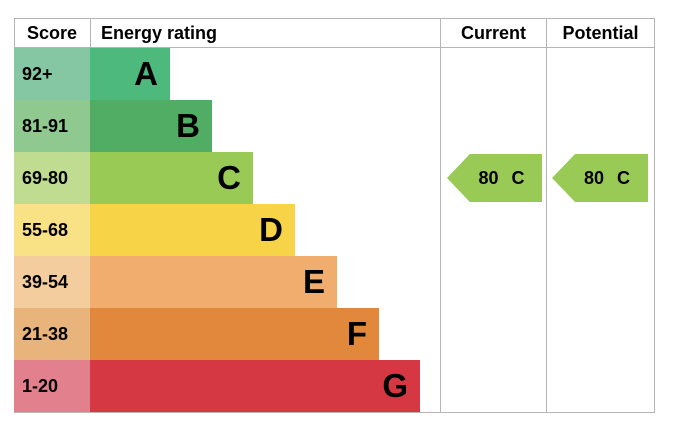 The image size is (680, 436). I want to click on band-letter: F, so click(356, 333).